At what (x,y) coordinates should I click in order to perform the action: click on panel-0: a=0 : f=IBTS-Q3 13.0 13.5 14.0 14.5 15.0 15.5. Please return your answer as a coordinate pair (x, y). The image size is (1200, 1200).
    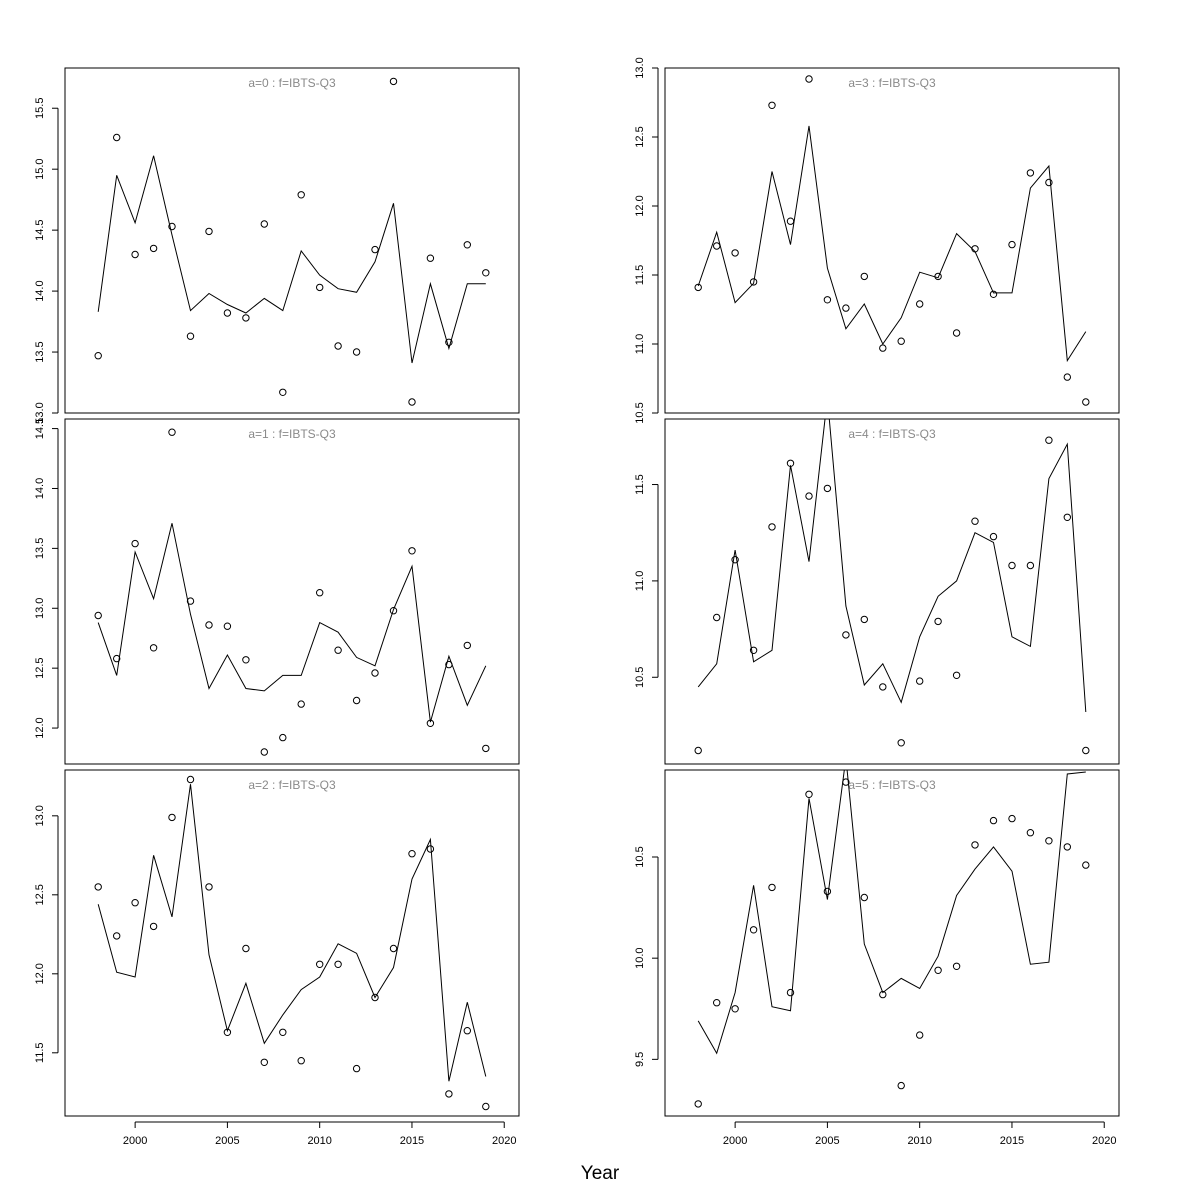
    Looking at the image, I should click on (277, 245).